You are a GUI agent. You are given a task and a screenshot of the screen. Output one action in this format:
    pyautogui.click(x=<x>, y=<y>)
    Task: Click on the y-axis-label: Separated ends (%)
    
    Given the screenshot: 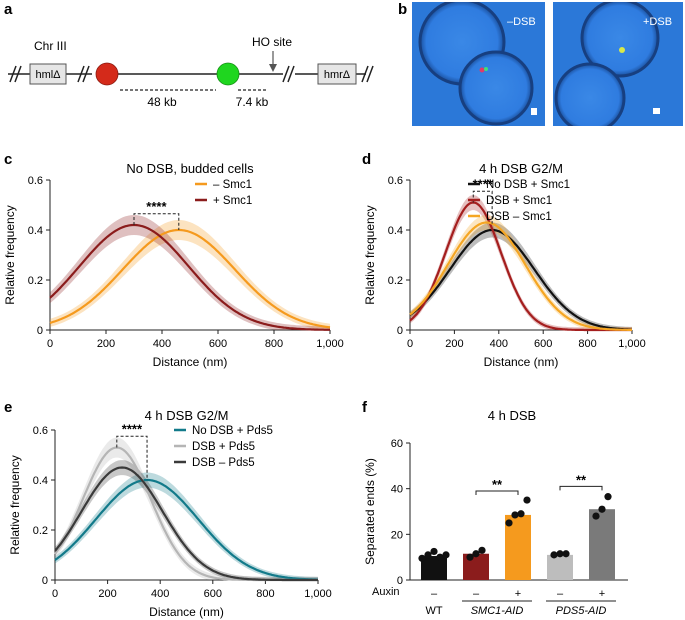 What is the action you would take?
    pyautogui.click(x=370, y=511)
    